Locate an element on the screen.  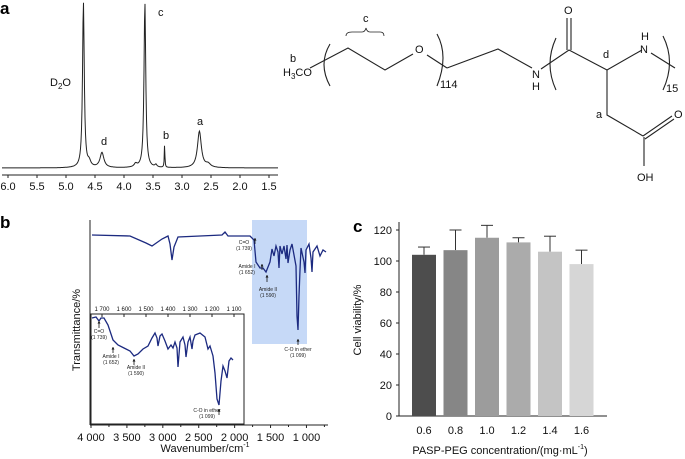
peak-label-d2o: D2O is located at coordinates (60, 84).